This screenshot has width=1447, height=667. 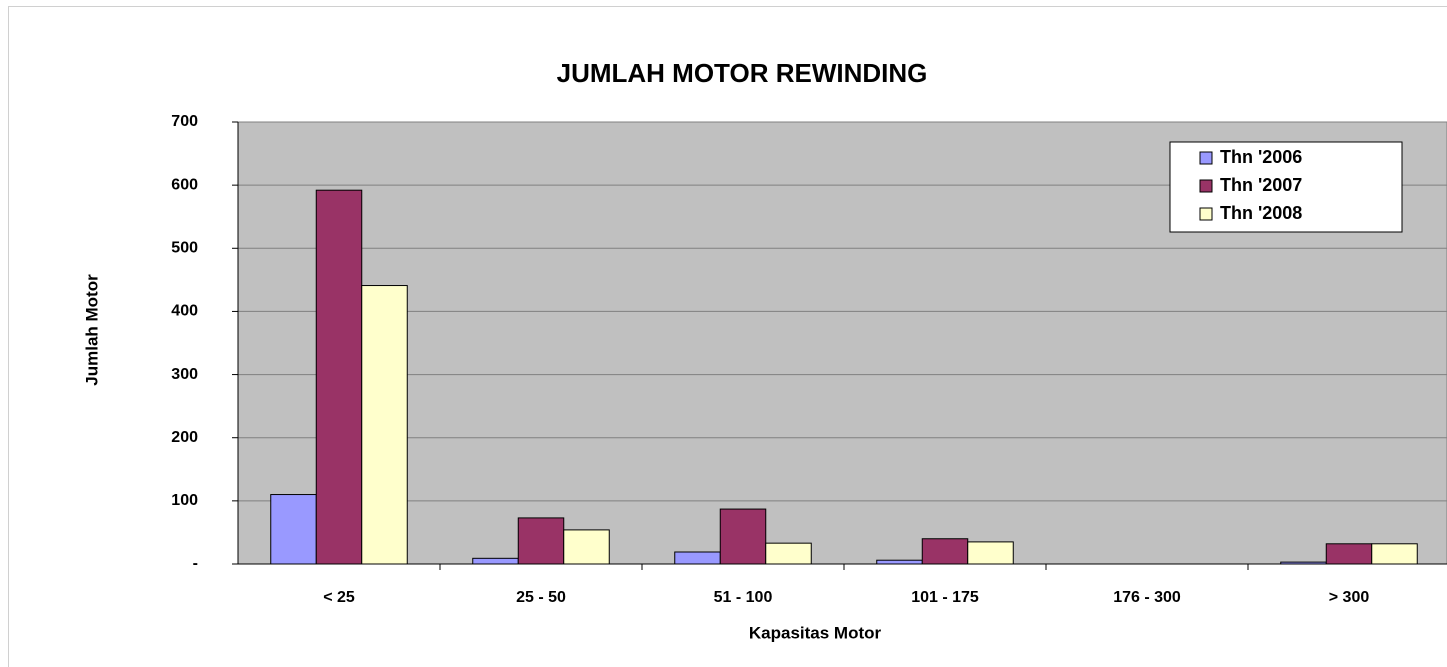 What do you see at coordinates (184, 311) in the screenshot?
I see `y-tick-label: 400` at bounding box center [184, 311].